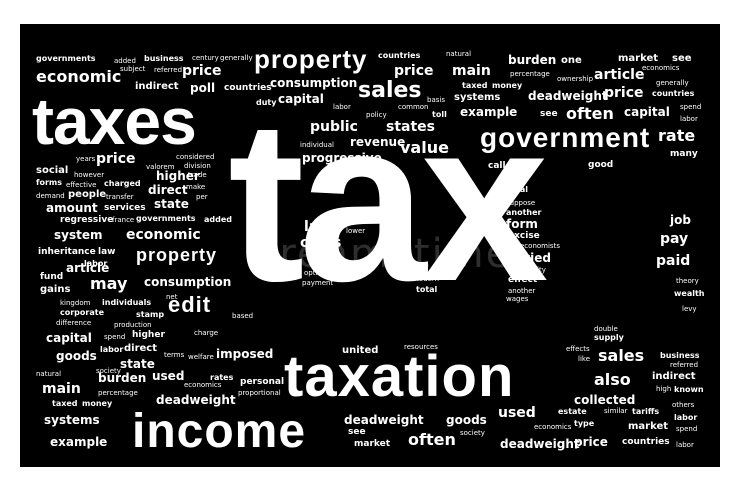 Image resolution: width=735 pixels, height=490 pixels. Describe the element at coordinates (646, 442) in the screenshot. I see `word-countries-bottom: countries` at that location.